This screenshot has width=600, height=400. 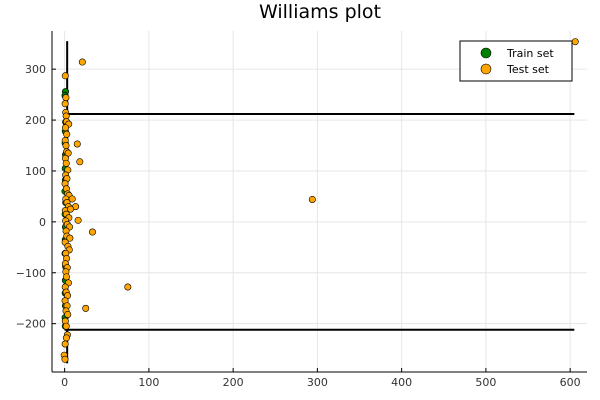 What do you see at coordinates (233, 382) in the screenshot?
I see `x-tick-label: 200` at bounding box center [233, 382].